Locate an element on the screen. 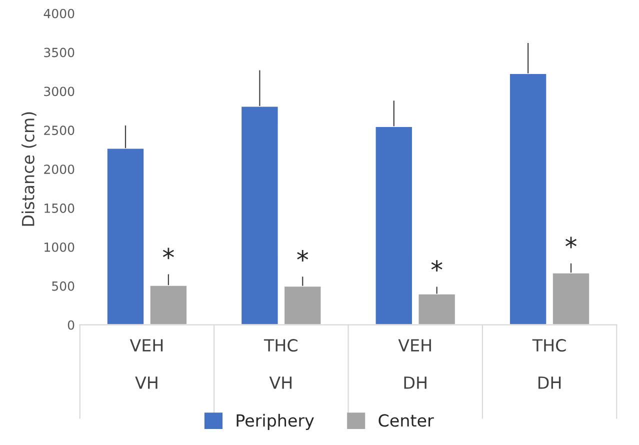 The image size is (639, 445). y-tick-label: 1500 is located at coordinates (59, 208).